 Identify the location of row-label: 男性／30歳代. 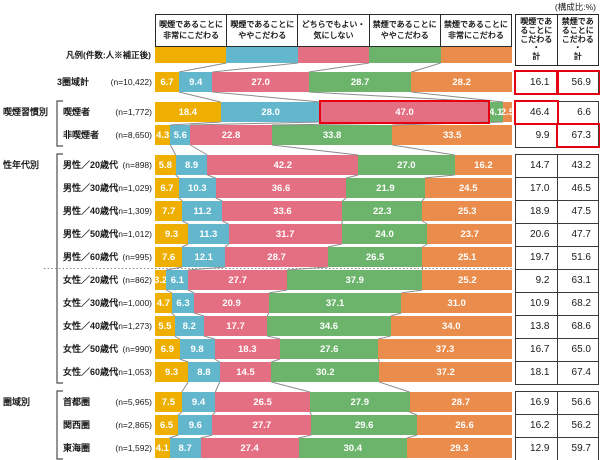
(91, 188).